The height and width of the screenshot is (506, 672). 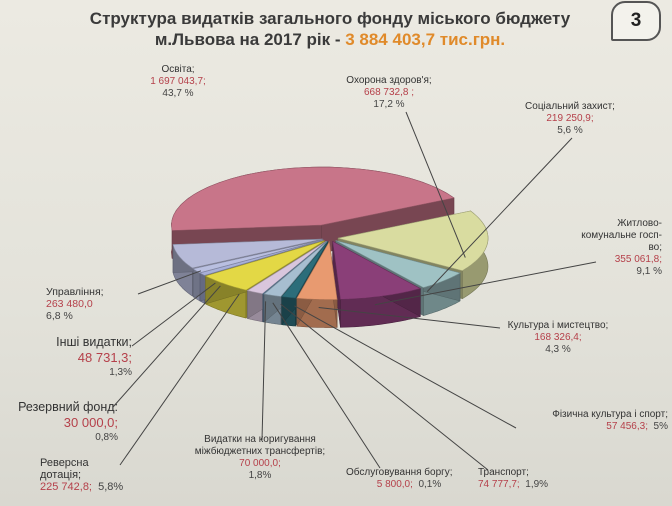 I want to click on label-zdorovia: Охорона здоров'я; 668 732,8 ; 17,2 %, so click(x=389, y=93).